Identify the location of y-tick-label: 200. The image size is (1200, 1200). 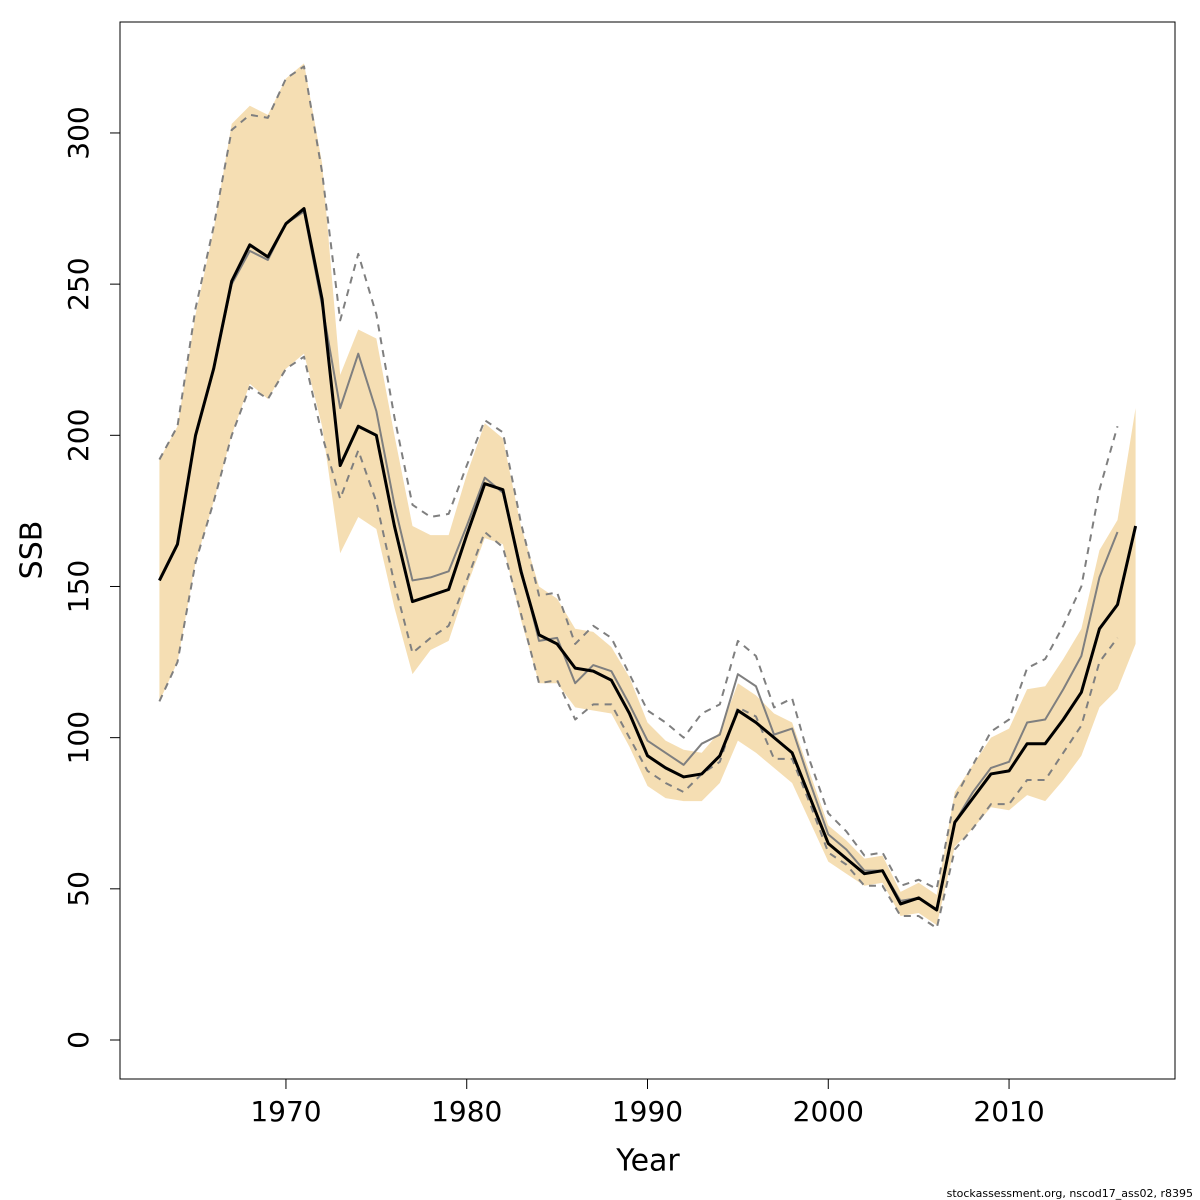
(78, 435).